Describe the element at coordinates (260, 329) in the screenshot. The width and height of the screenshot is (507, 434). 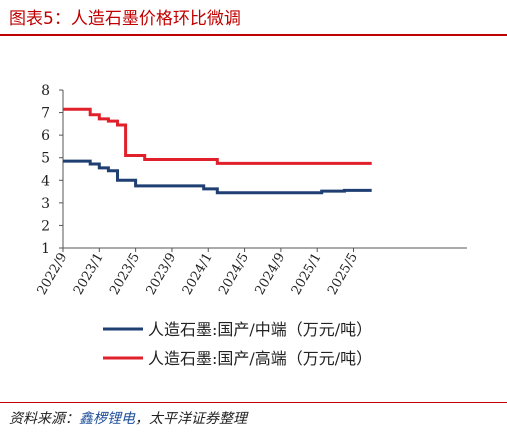
I see `legend-label-1: 人造石墨:国产/中端（万元/吨）` at that location.